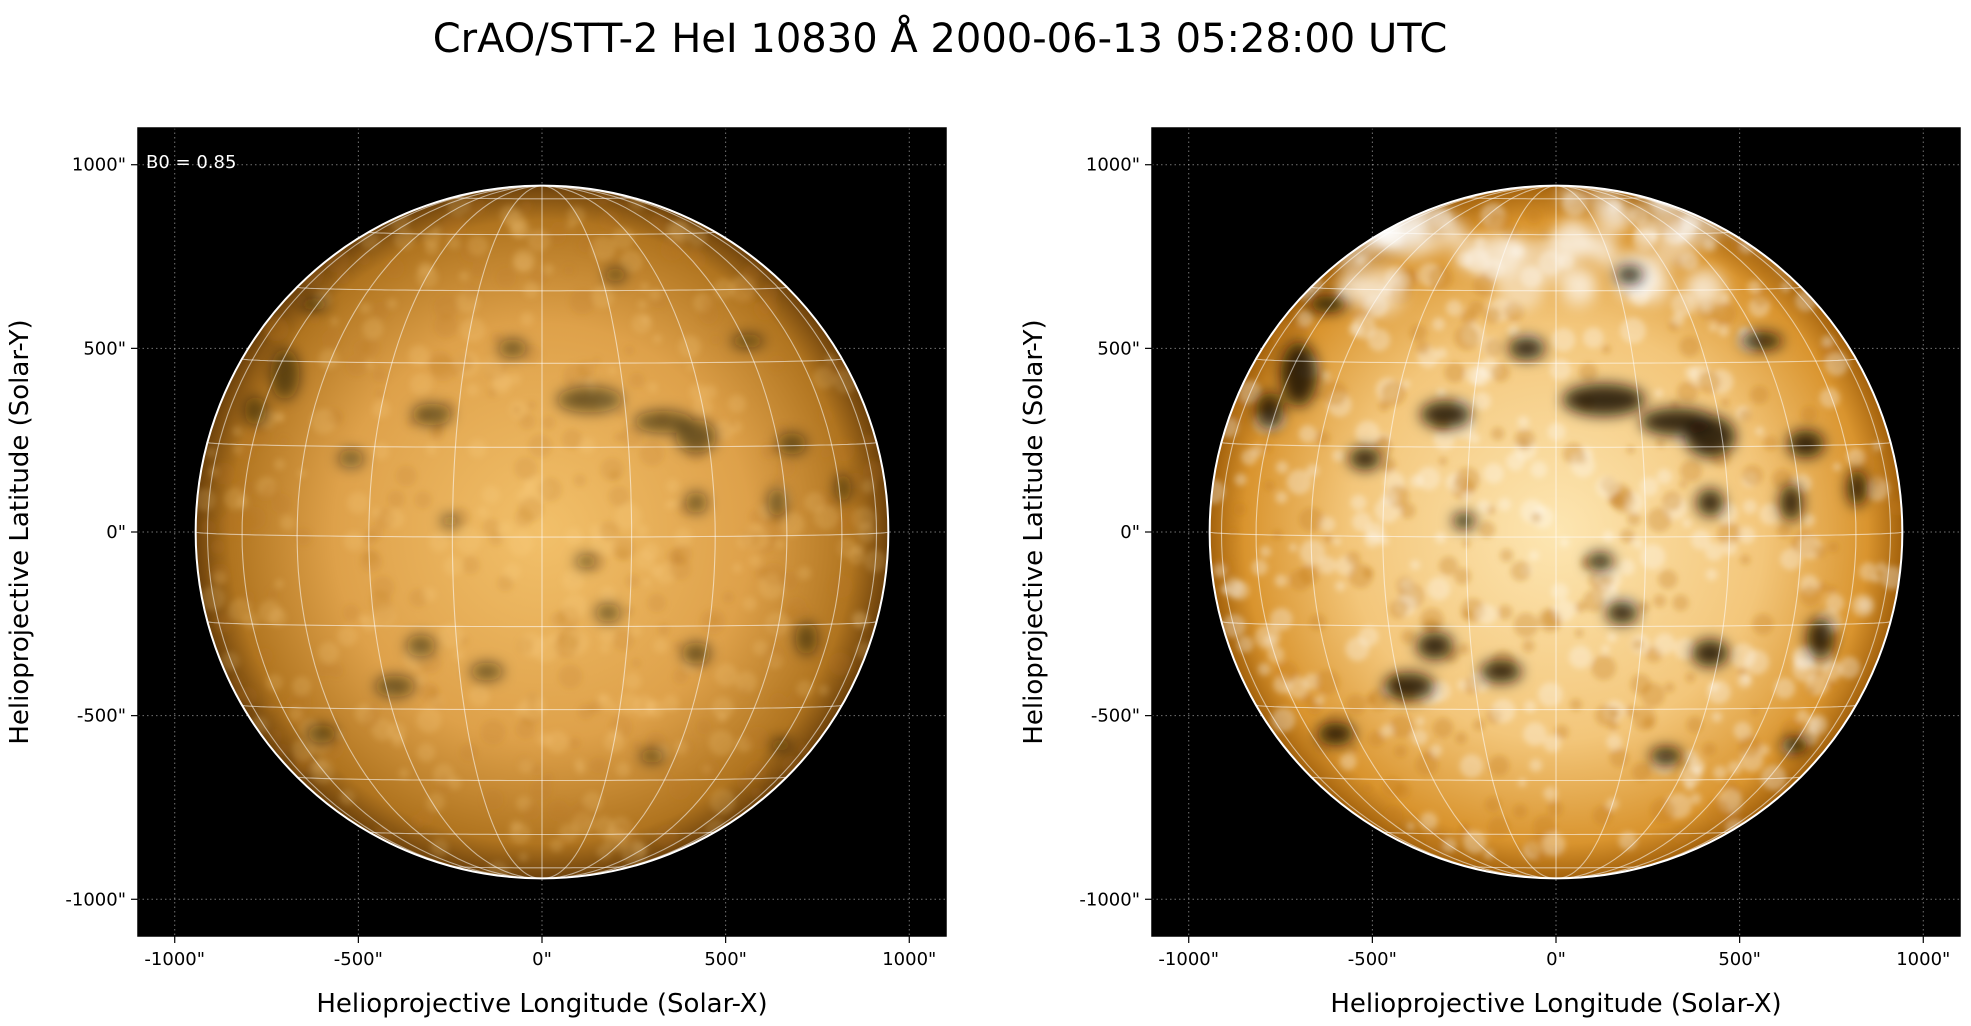  What do you see at coordinates (1109, 899) in the screenshot?
I see `y-tick-label: -1000"` at bounding box center [1109, 899].